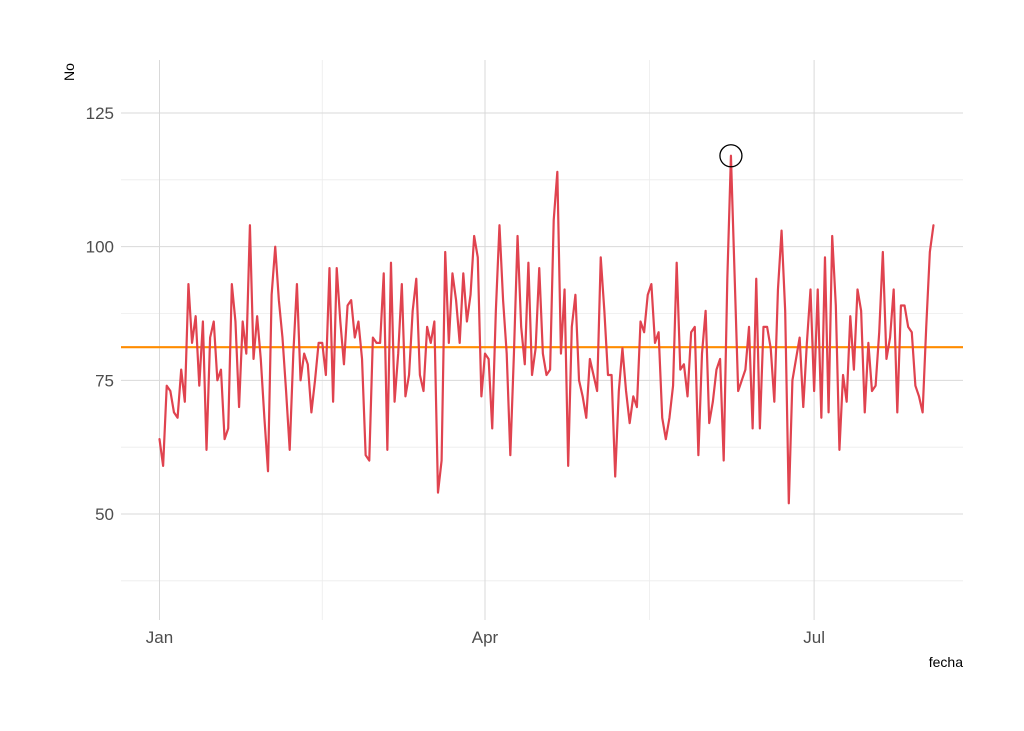 The height and width of the screenshot is (731, 1024). I want to click on y-tick-label: 50, so click(104, 514).